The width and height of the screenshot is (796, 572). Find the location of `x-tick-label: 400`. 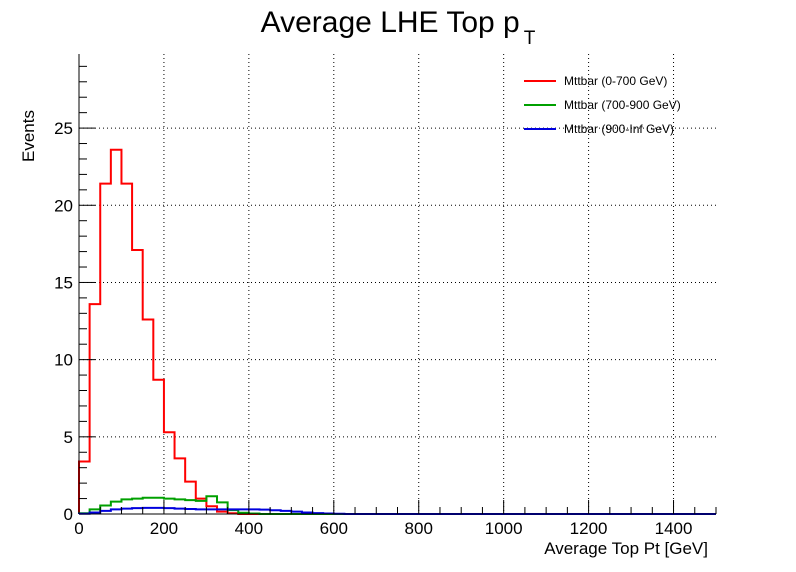

x-tick-label: 400 is located at coordinates (249, 528).